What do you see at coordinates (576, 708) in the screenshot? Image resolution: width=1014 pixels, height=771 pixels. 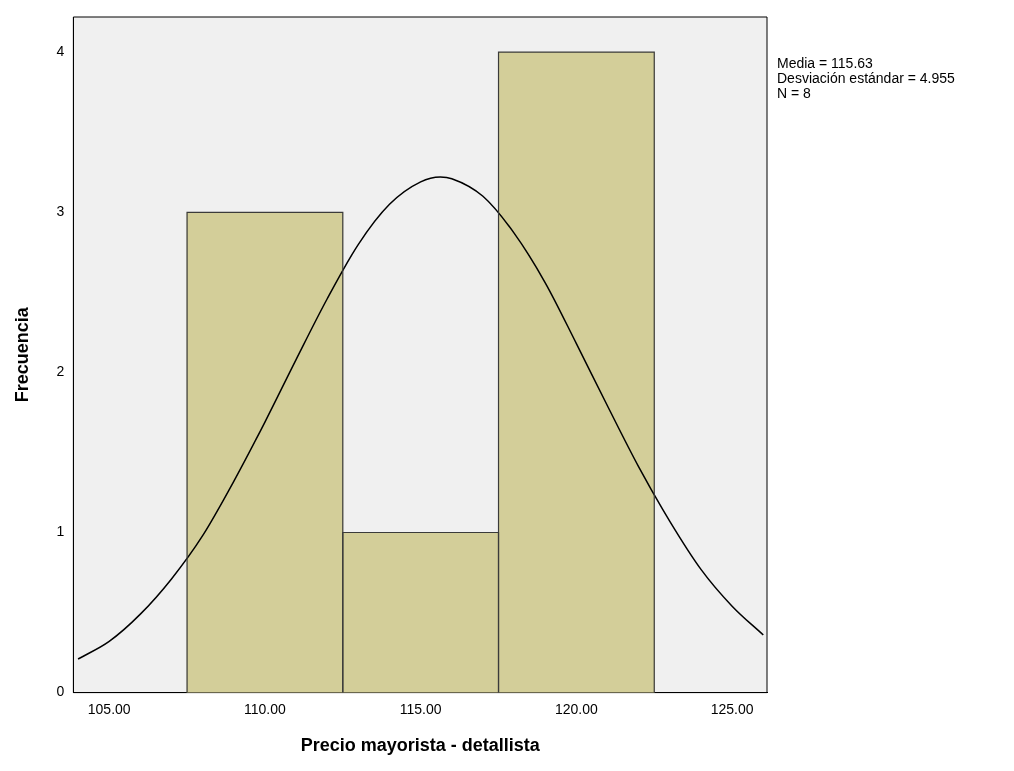 I see `x-tick-label: 120.00` at bounding box center [576, 708].